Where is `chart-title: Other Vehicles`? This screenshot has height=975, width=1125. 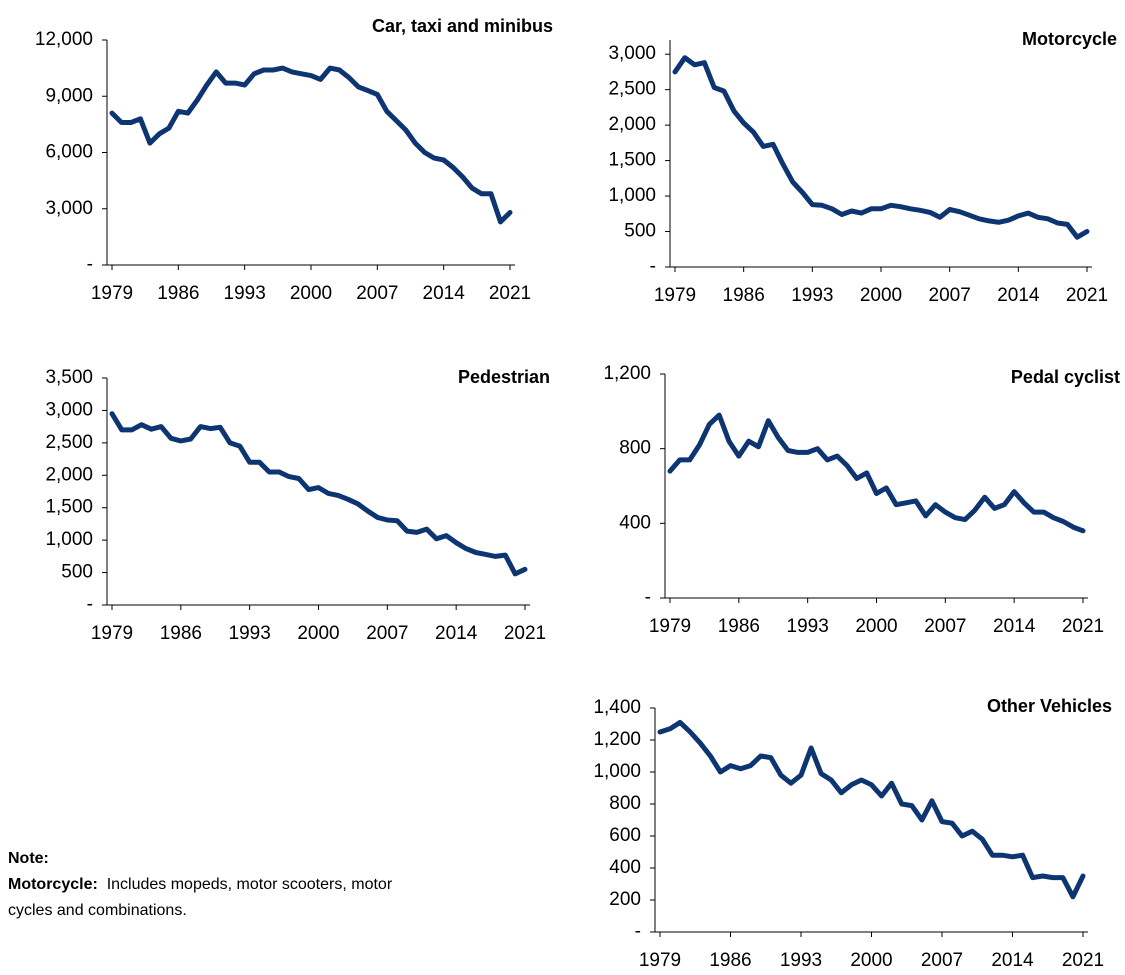
chart-title: Other Vehicles is located at coordinates (1049, 706).